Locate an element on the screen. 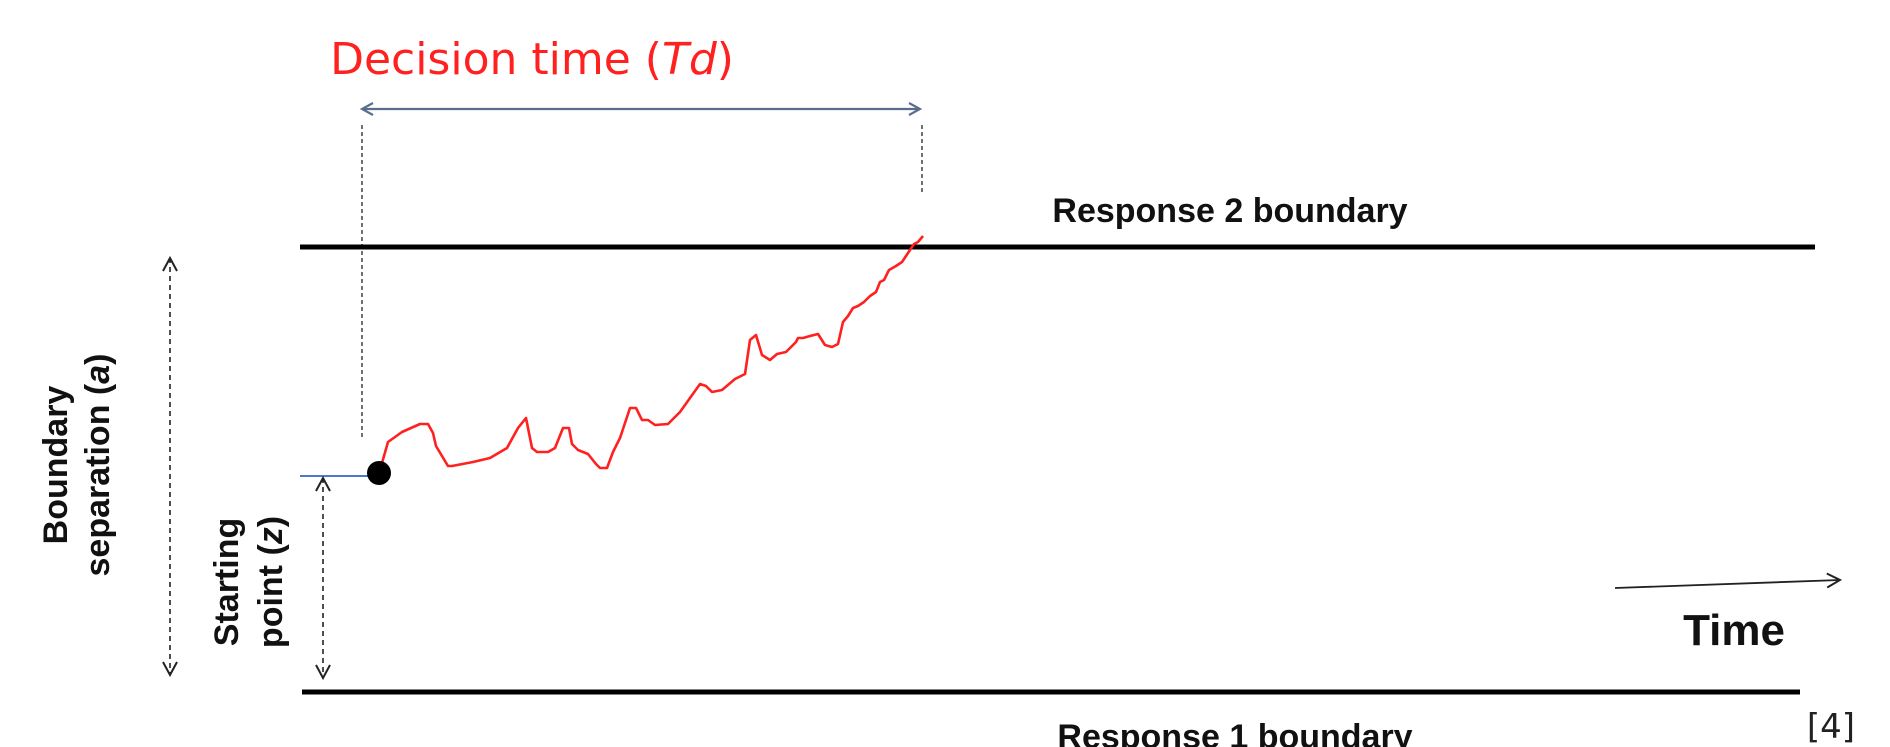 The height and width of the screenshot is (747, 1890). evidence-accumulation-path is located at coordinates (651, 353).